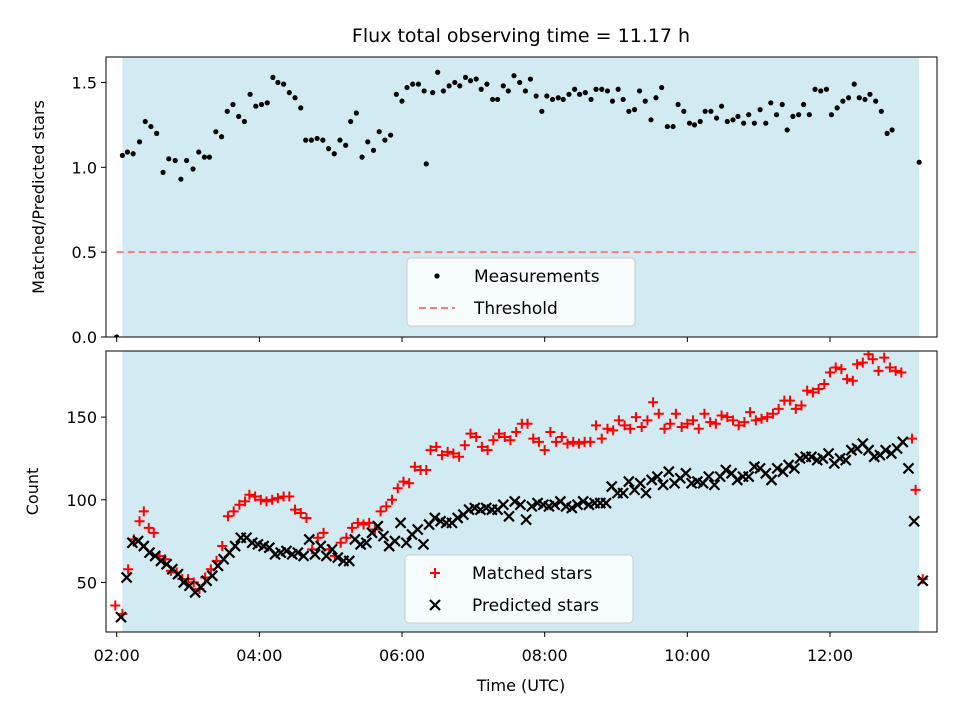 The height and width of the screenshot is (720, 960). Describe the element at coordinates (402, 655) in the screenshot. I see `x-tick-label: 06:00` at that location.